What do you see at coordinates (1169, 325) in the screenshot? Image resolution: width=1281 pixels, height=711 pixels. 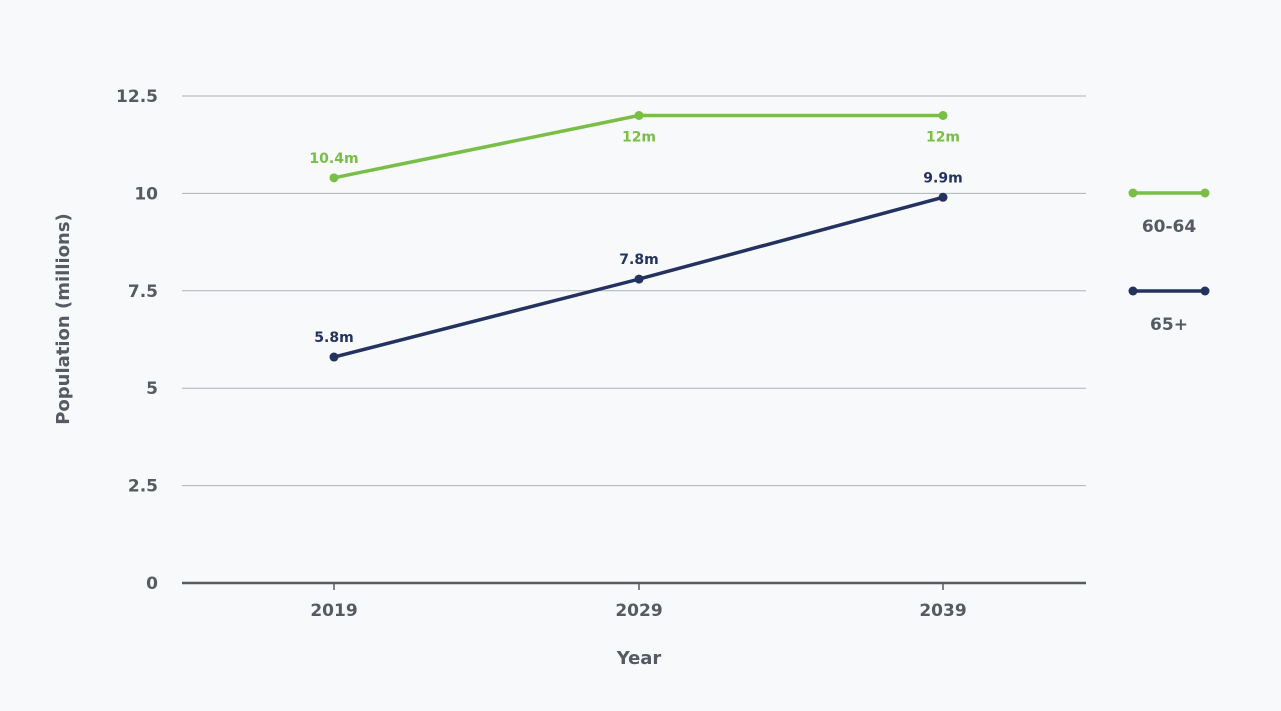 I see `legend-label: 65+` at bounding box center [1169, 325].